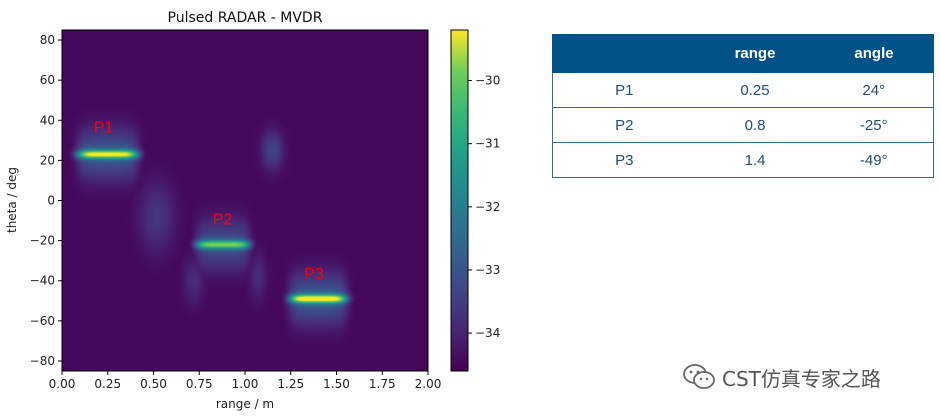 The height and width of the screenshot is (418, 940). Describe the element at coordinates (42, 321) in the screenshot. I see `y-tick-label: −60` at that location.